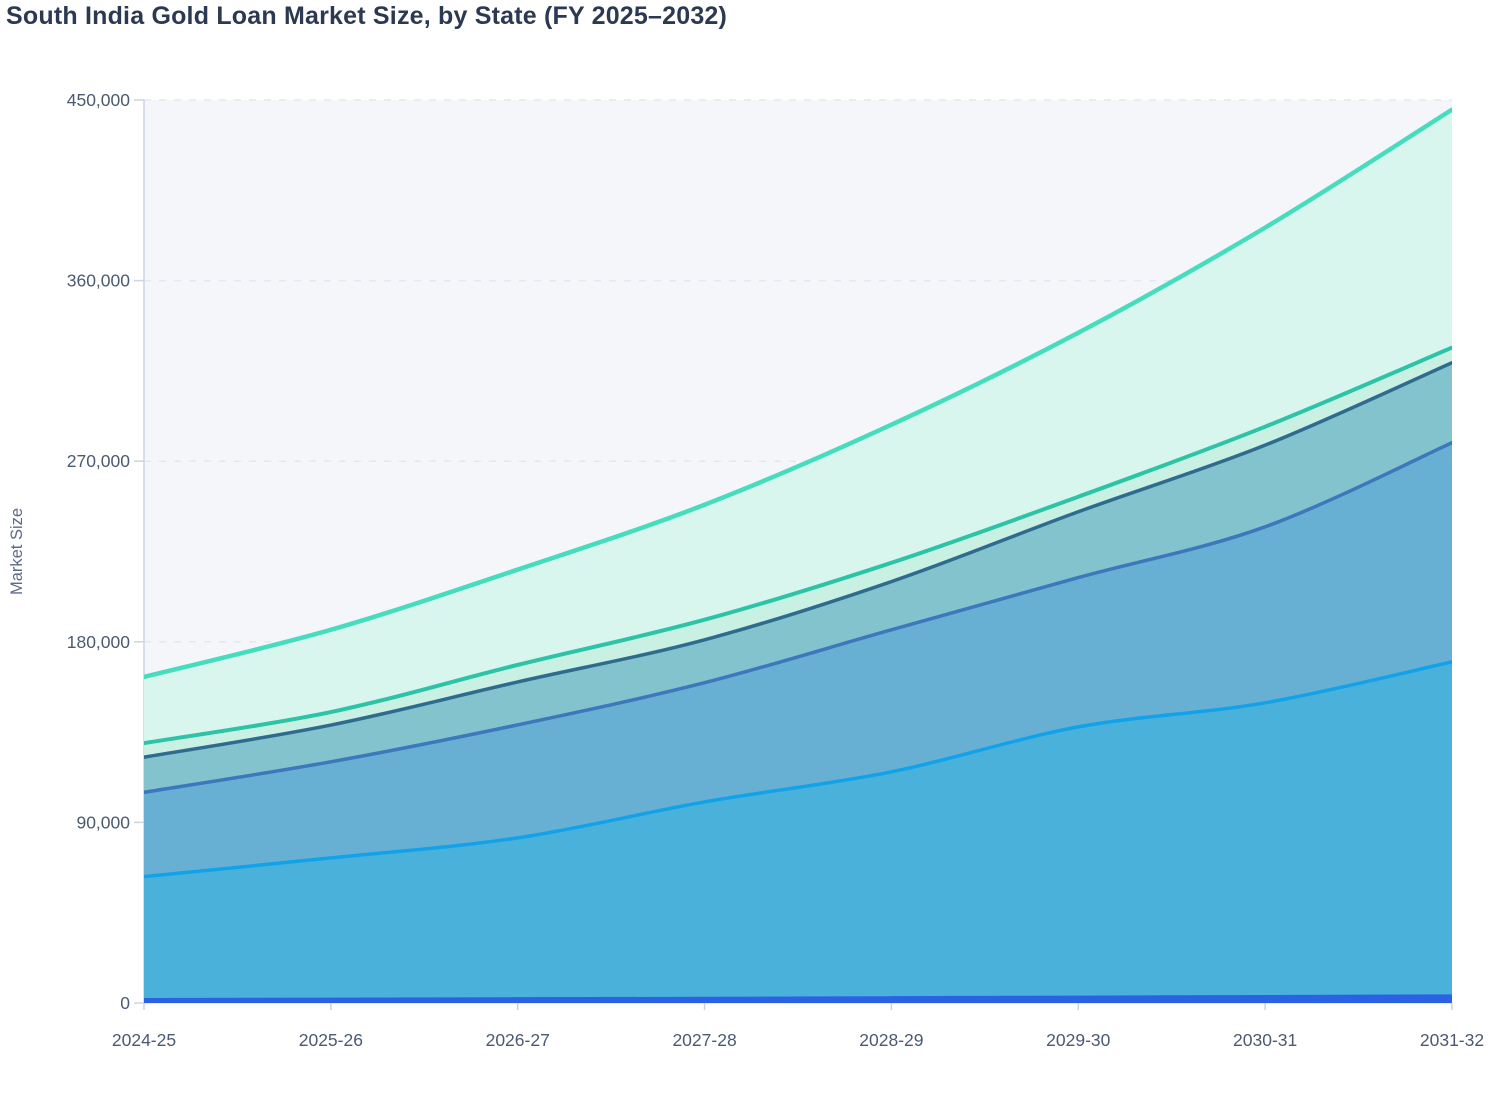  What do you see at coordinates (518, 1040) in the screenshot?
I see `x-tick-label: 2026-27` at bounding box center [518, 1040].